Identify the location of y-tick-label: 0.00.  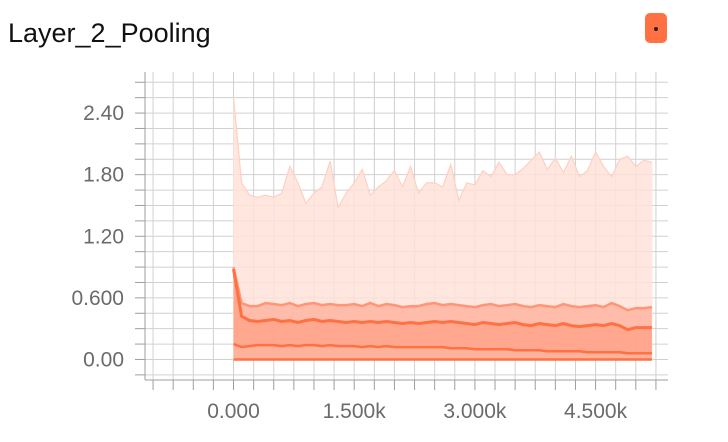
(103, 359).